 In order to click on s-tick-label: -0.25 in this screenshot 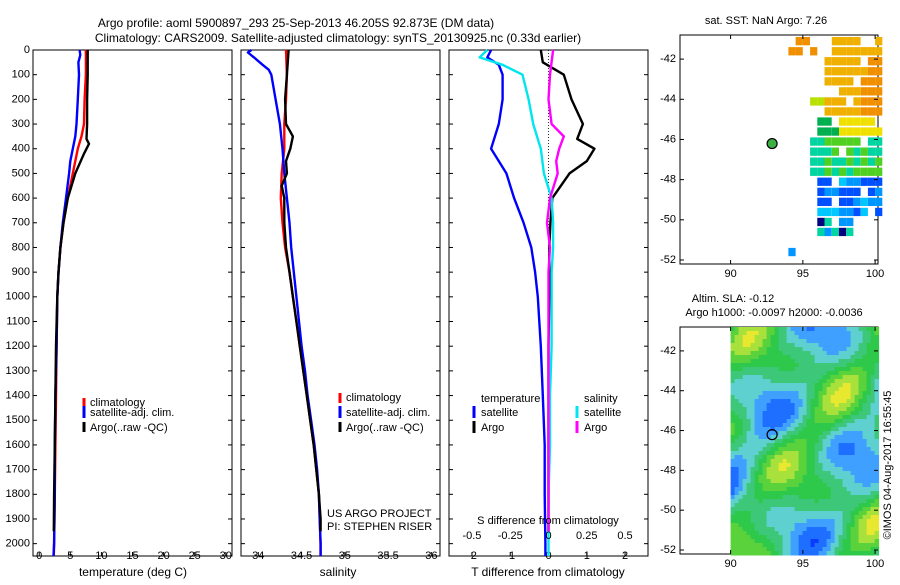, I will do `click(510, 536)`.